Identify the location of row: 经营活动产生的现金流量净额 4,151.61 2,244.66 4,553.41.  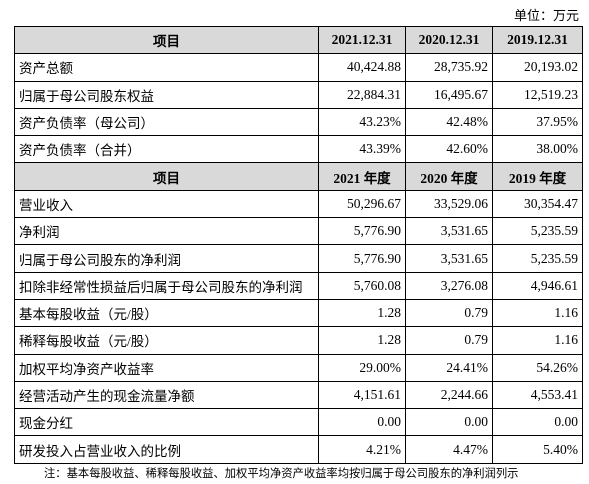
(298, 395).